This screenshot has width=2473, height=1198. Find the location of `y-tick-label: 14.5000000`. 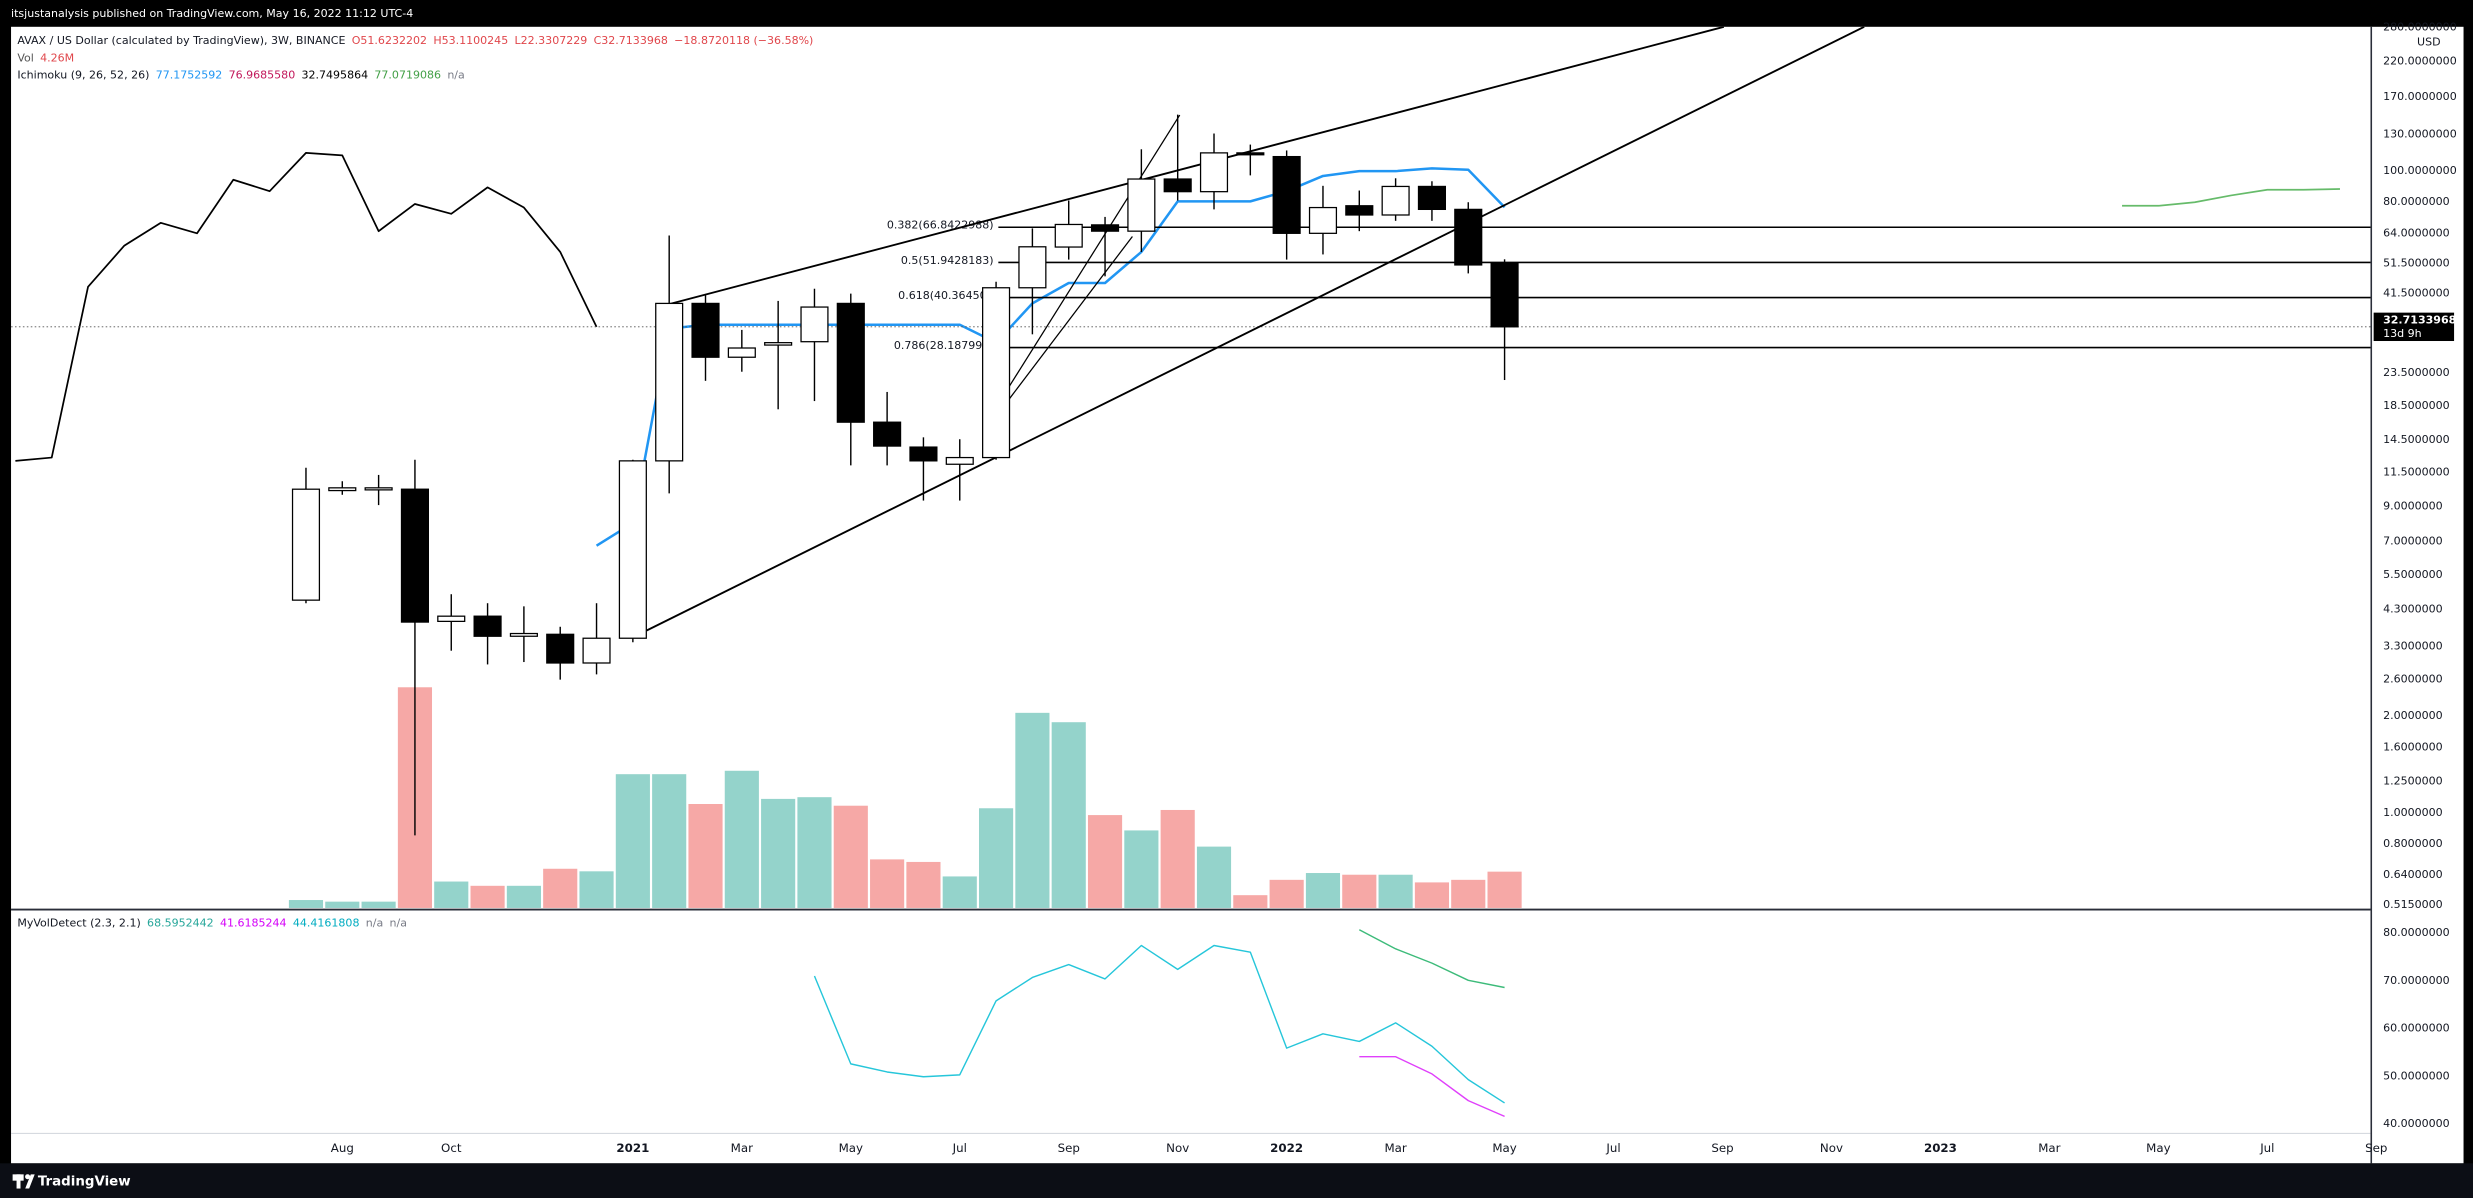

y-tick-label: 14.5000000 is located at coordinates (2416, 439).